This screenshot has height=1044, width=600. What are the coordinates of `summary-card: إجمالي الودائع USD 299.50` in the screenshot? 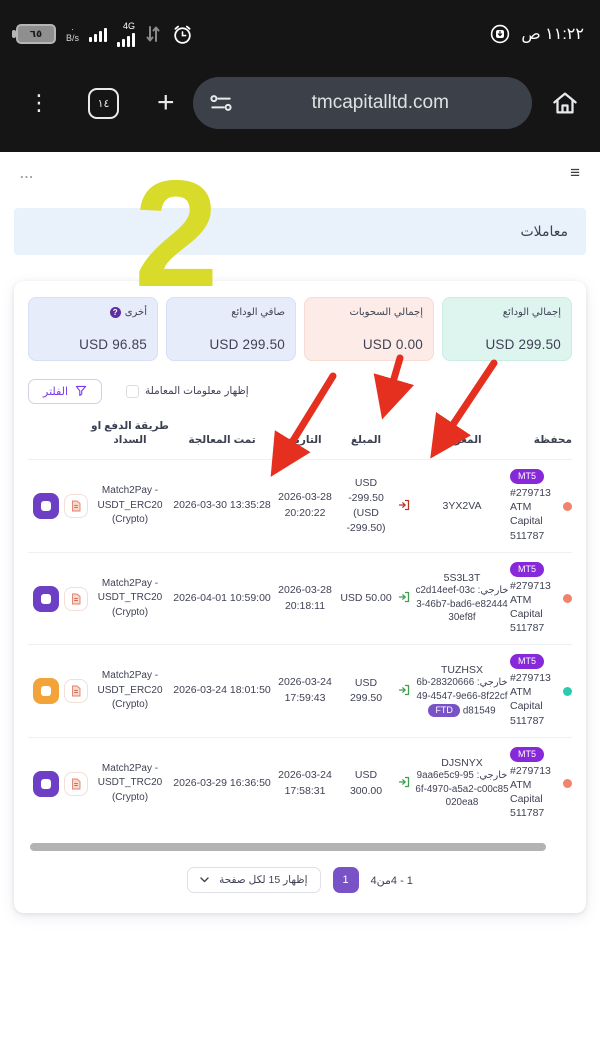 It's located at (507, 329).